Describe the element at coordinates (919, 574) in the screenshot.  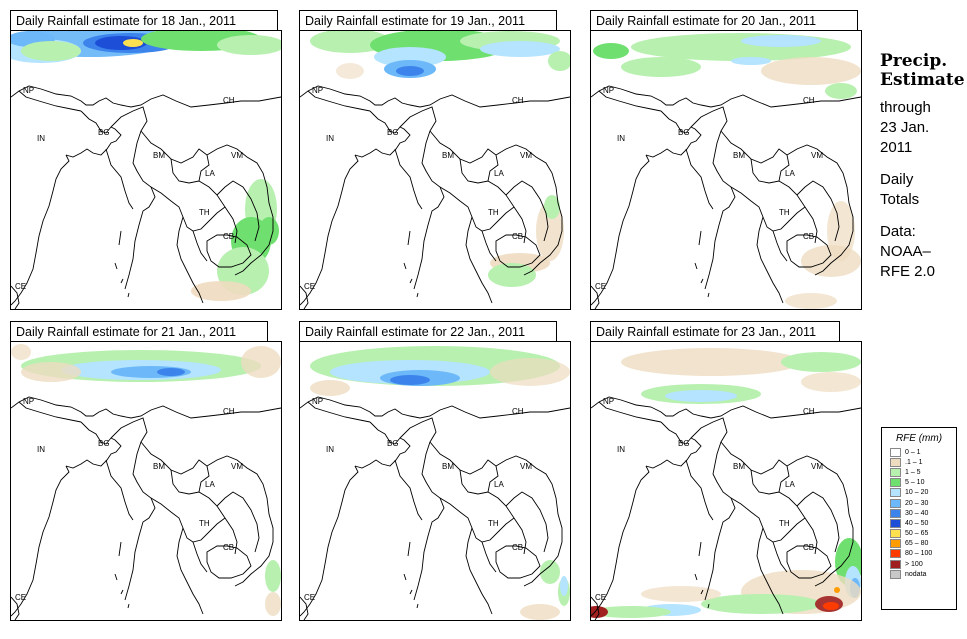
I see `legend-item: nodata` at that location.